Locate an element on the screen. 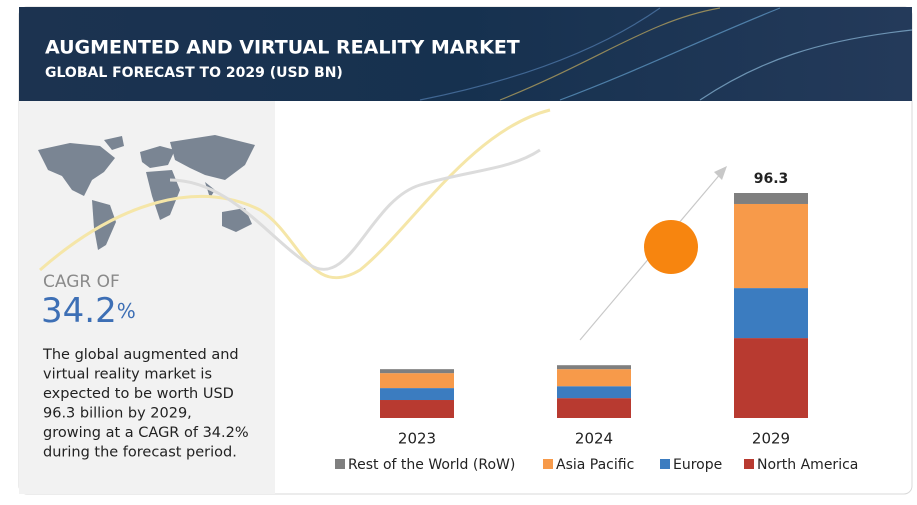 This screenshot has width=917, height=505. subtitle: GLOBAL FORECAST TO 2029 (USD BN) is located at coordinates (194, 73).